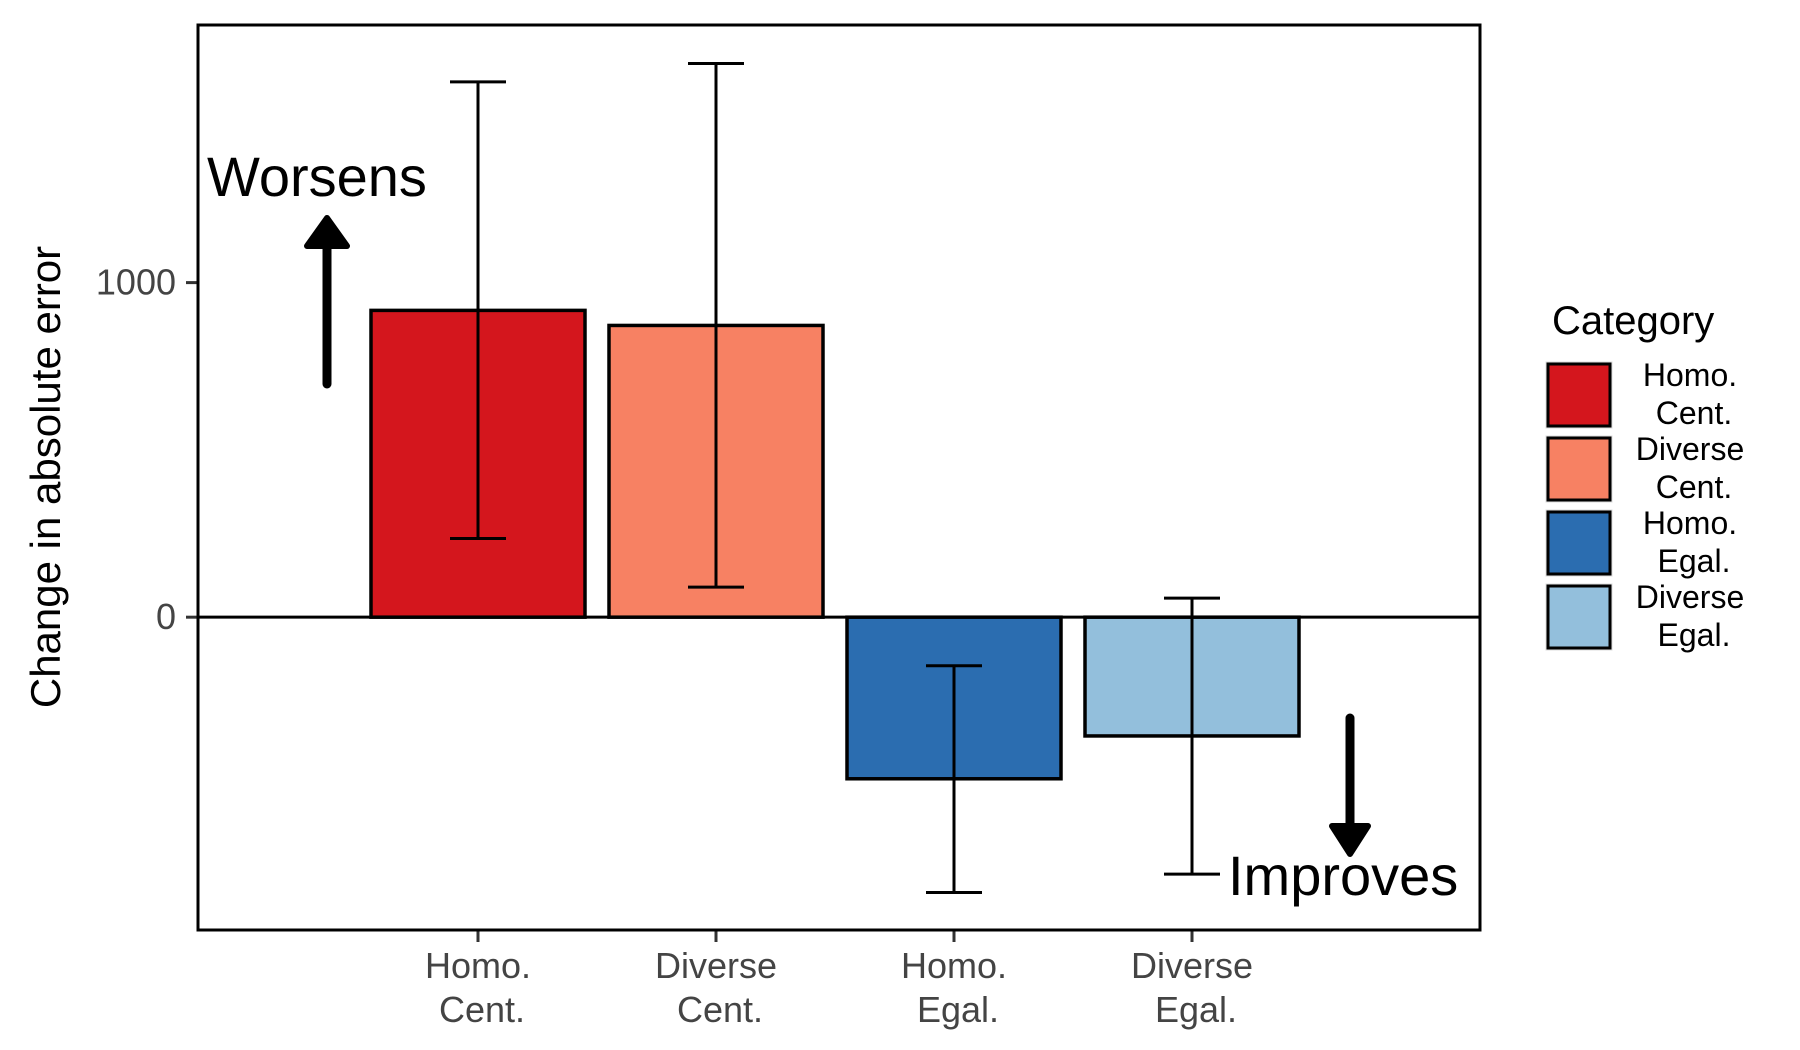 This screenshot has width=1800, height=1050. Describe the element at coordinates (1192, 987) in the screenshot. I see `x-tick-label-3: Diverse Egal.` at that location.